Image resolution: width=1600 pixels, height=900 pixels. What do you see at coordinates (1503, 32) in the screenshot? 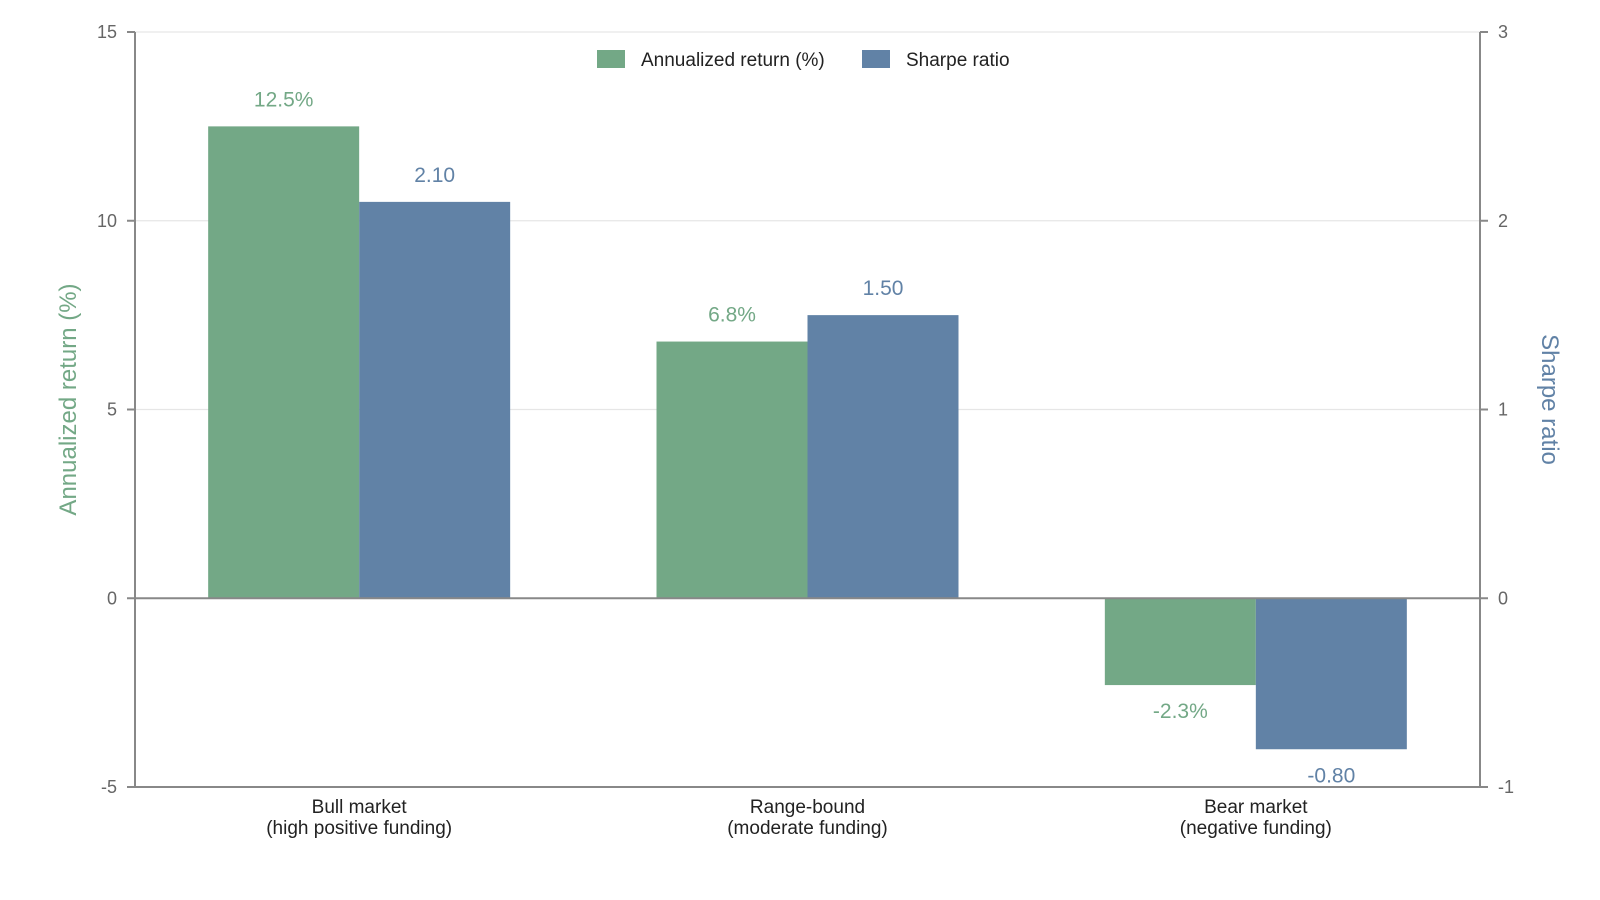
I see `y-right-tick-label: 3` at bounding box center [1503, 32].